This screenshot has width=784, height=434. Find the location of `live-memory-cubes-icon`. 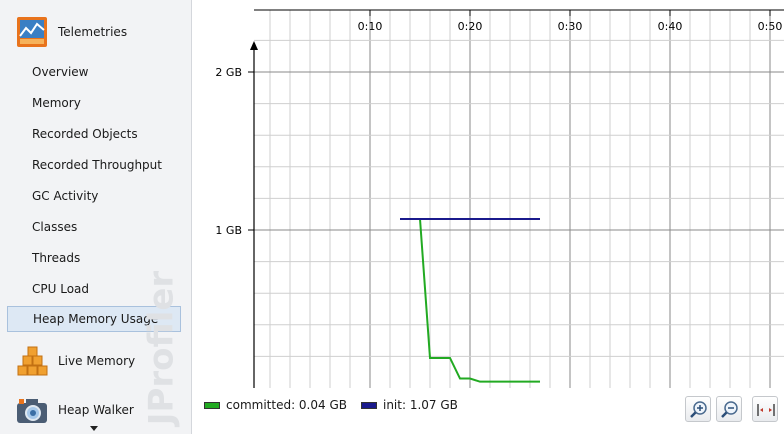

live-memory-cubes-icon is located at coordinates (32, 361).